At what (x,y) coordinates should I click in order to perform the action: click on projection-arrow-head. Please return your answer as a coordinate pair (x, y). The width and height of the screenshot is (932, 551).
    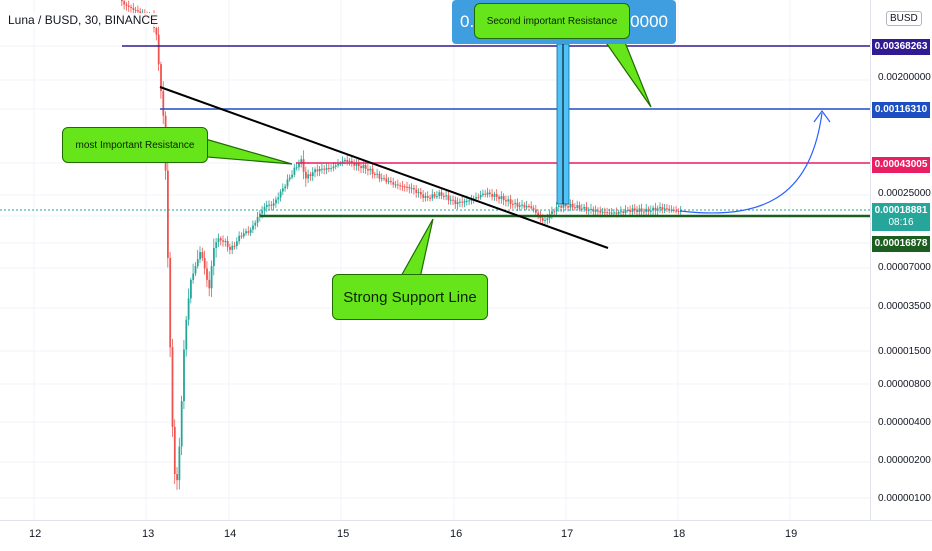
    Looking at the image, I should click on (822, 116).